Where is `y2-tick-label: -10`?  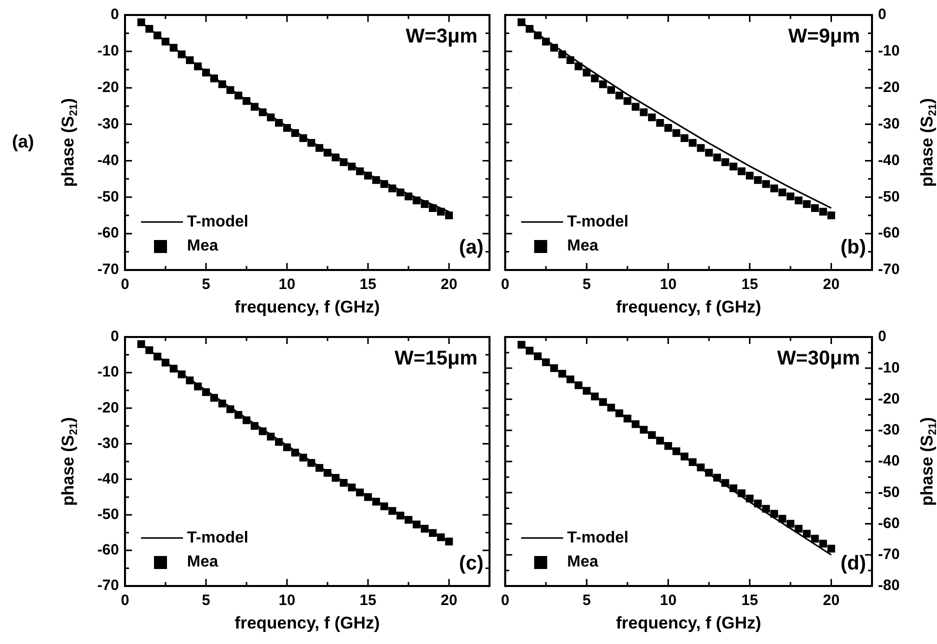
y2-tick-label: -10 is located at coordinates (889, 367).